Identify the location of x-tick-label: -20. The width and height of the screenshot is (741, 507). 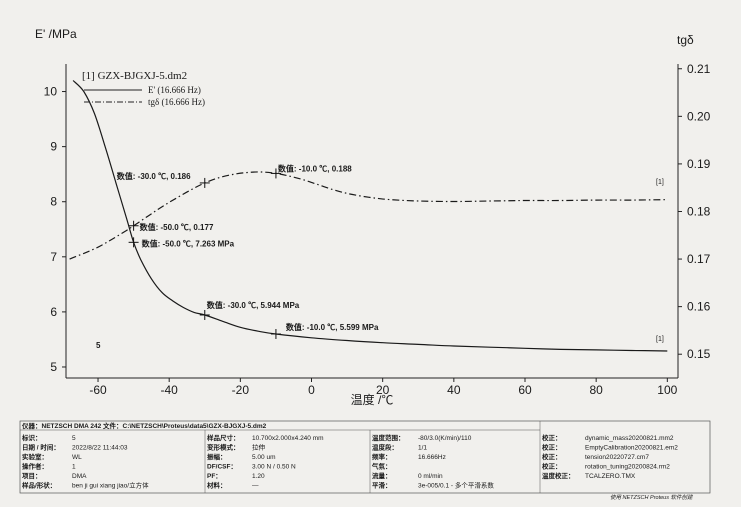
(241, 390).